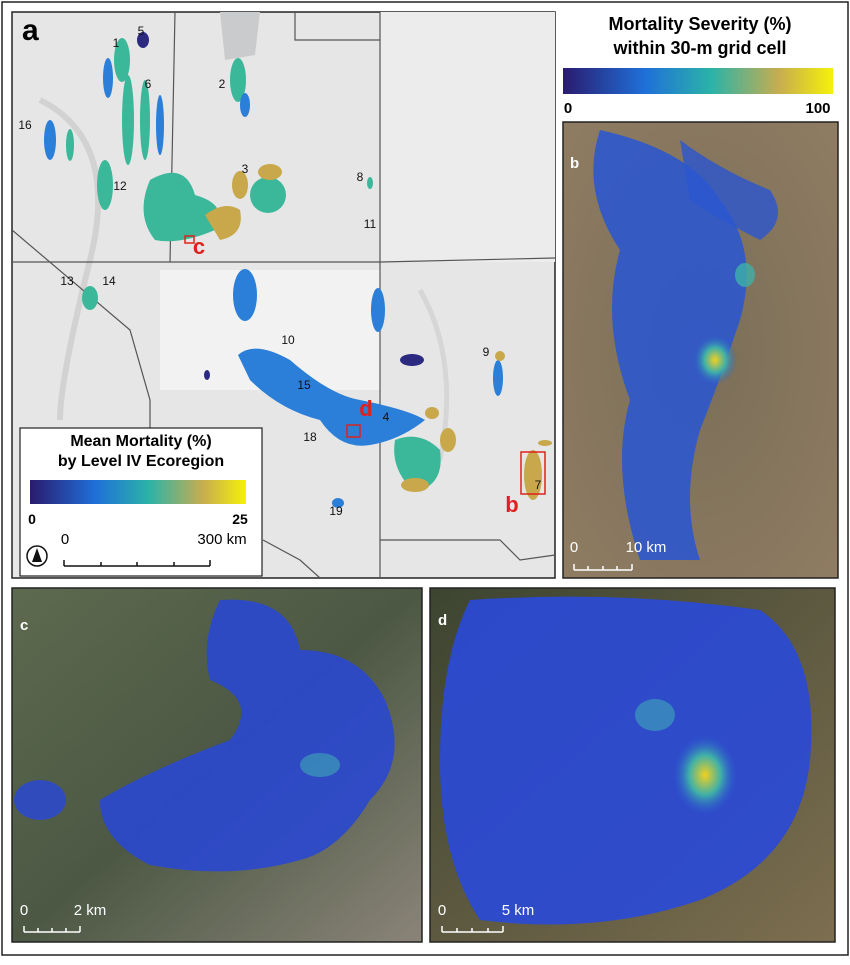 The width and height of the screenshot is (850, 965). I want to click on region-label: 15, so click(304, 385).